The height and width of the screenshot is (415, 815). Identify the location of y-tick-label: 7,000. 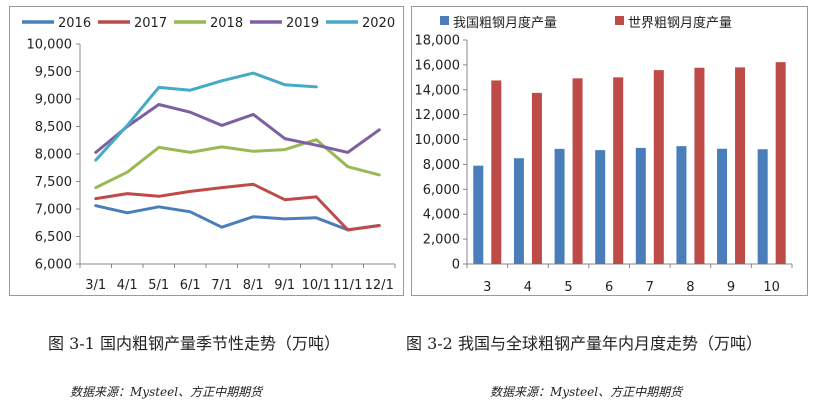
(53, 210).